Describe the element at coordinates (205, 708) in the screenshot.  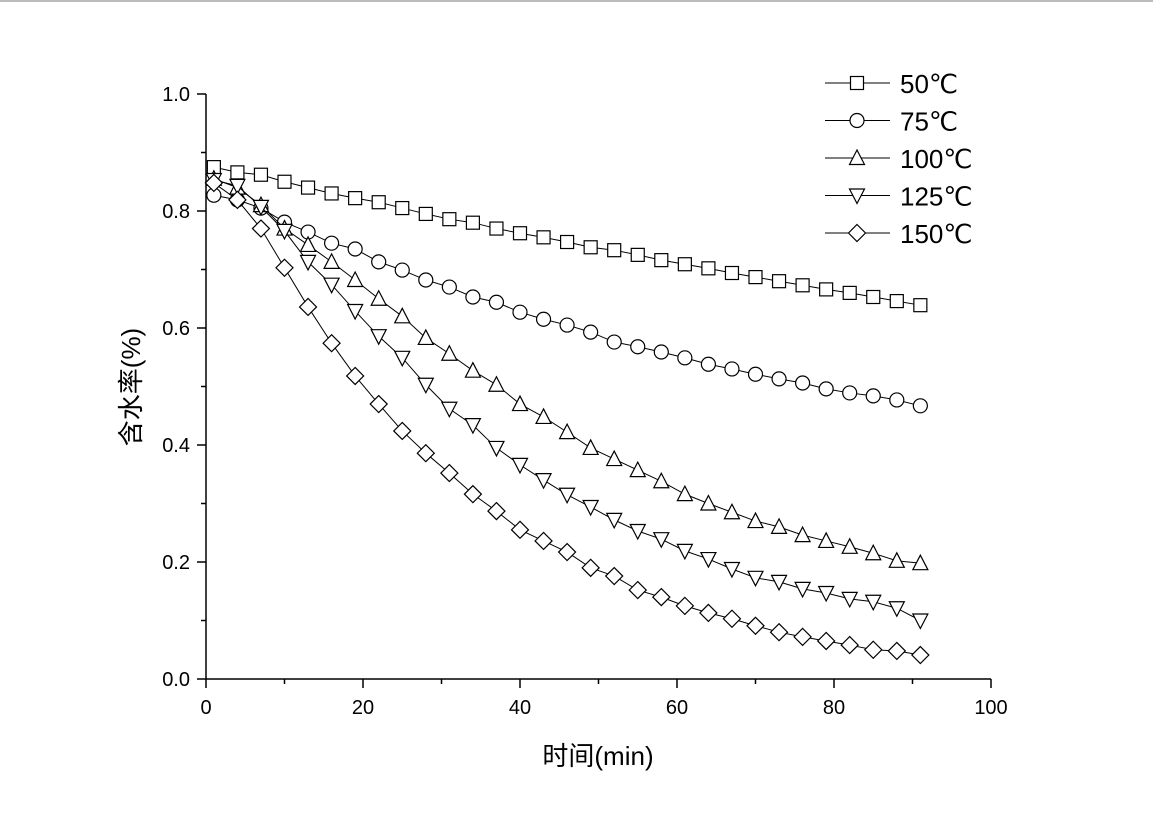
I see `x-tick-label: 0` at that location.